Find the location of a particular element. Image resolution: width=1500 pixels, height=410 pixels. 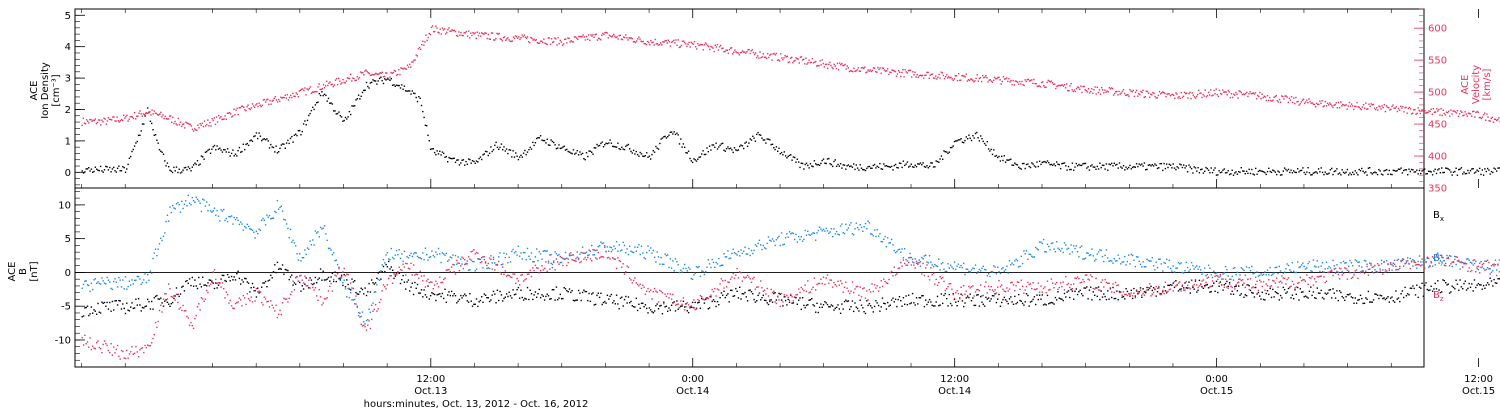

density-axis-tick-label: 2 is located at coordinates (68, 110).